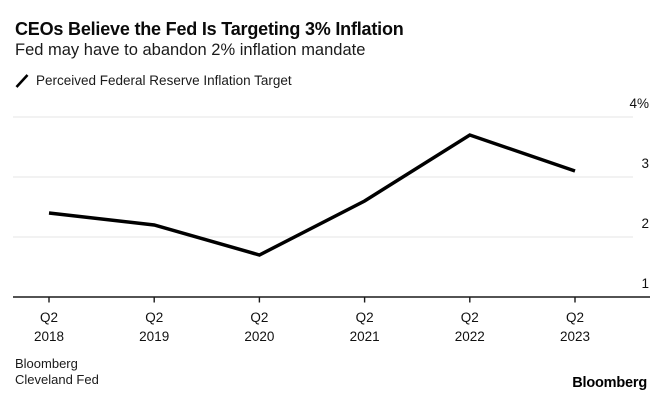 Image resolution: width=660 pixels, height=405 pixels. What do you see at coordinates (49, 336) in the screenshot?
I see `x-tick-label-year: 2018` at bounding box center [49, 336].